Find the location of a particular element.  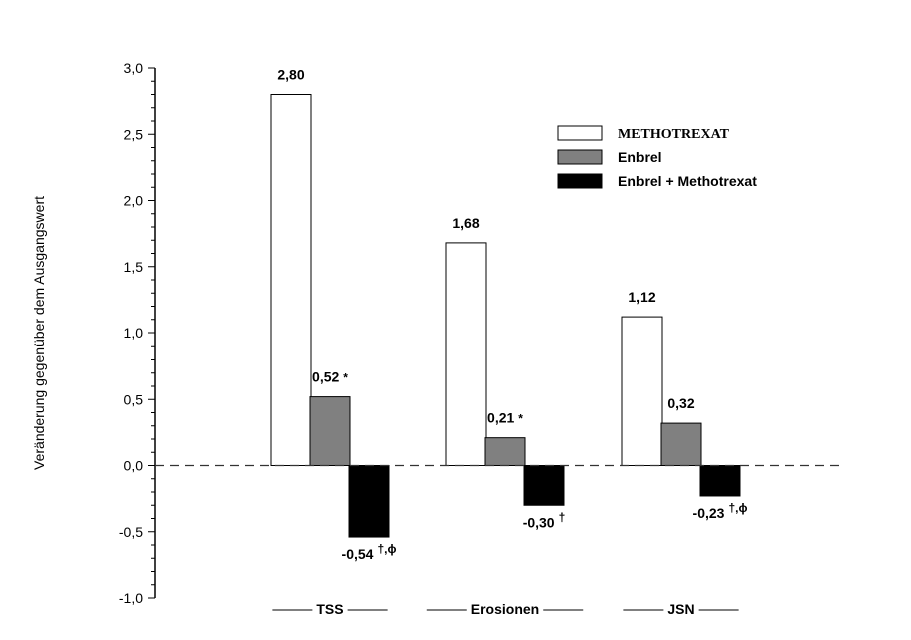

category-label: JSN is located at coordinates (680, 609).